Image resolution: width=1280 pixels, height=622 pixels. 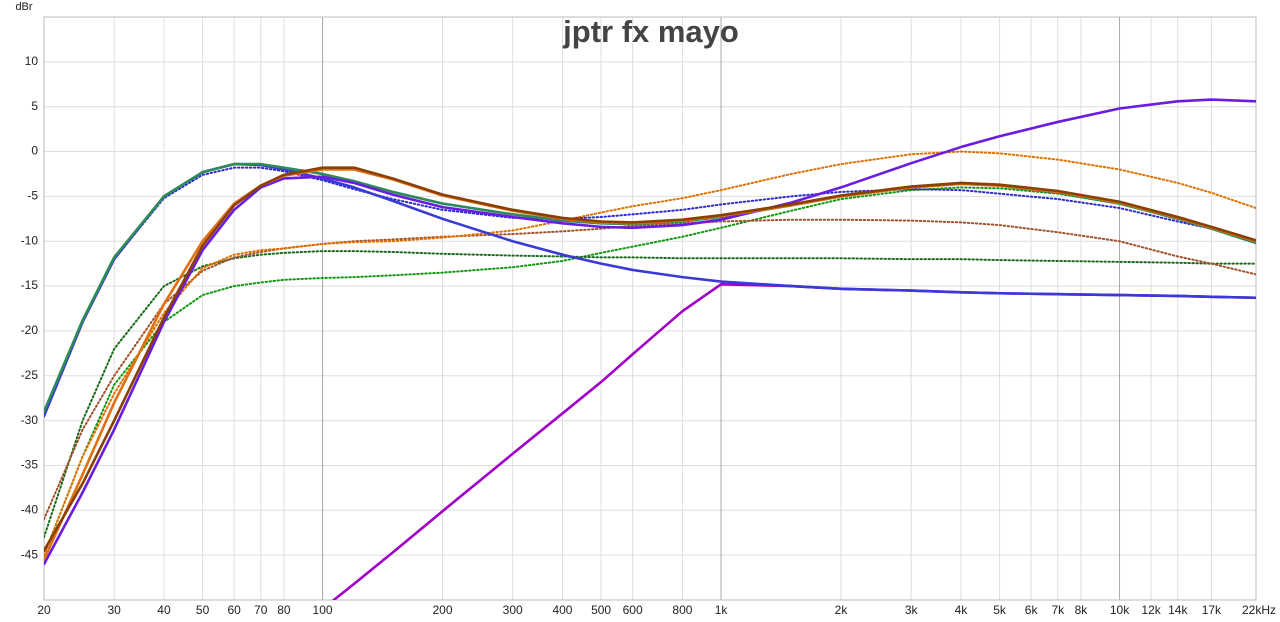 What do you see at coordinates (164, 610) in the screenshot?
I see `x-tick-label: 40` at bounding box center [164, 610].